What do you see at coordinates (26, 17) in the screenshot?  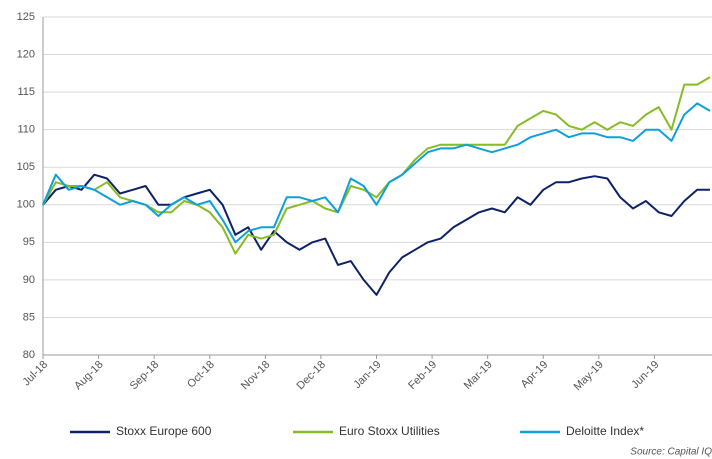 I see `y-tick-label: 125` at bounding box center [26, 17].